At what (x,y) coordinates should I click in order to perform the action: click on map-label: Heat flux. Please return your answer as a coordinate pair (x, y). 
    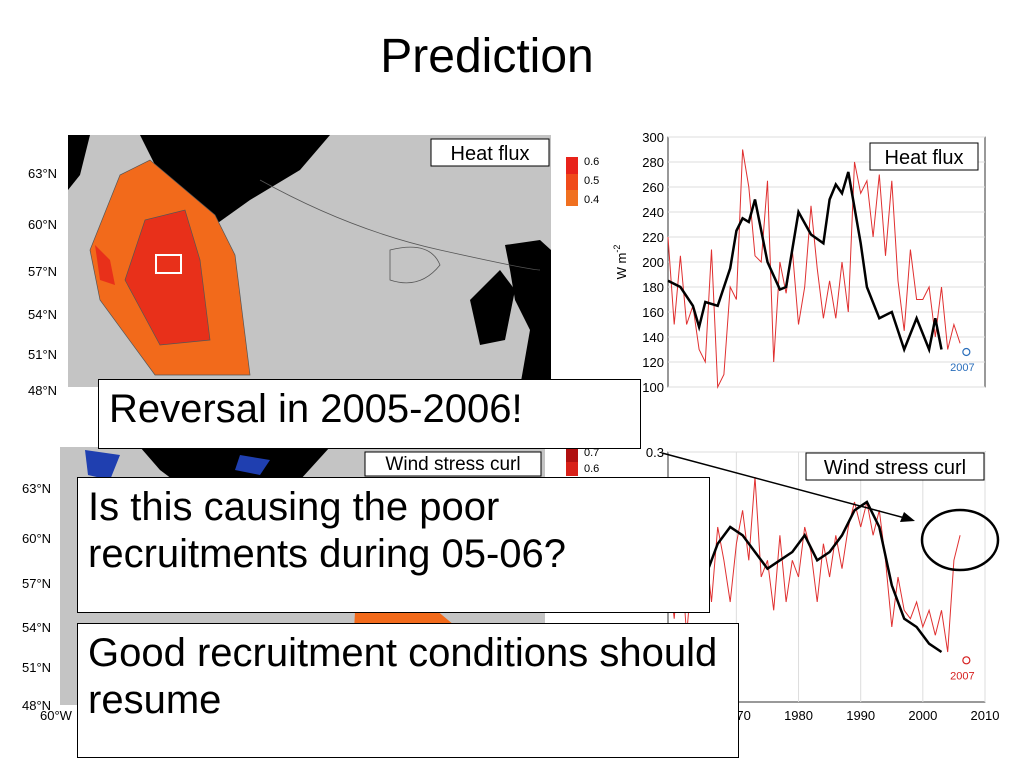
    Looking at the image, I should click on (490, 154).